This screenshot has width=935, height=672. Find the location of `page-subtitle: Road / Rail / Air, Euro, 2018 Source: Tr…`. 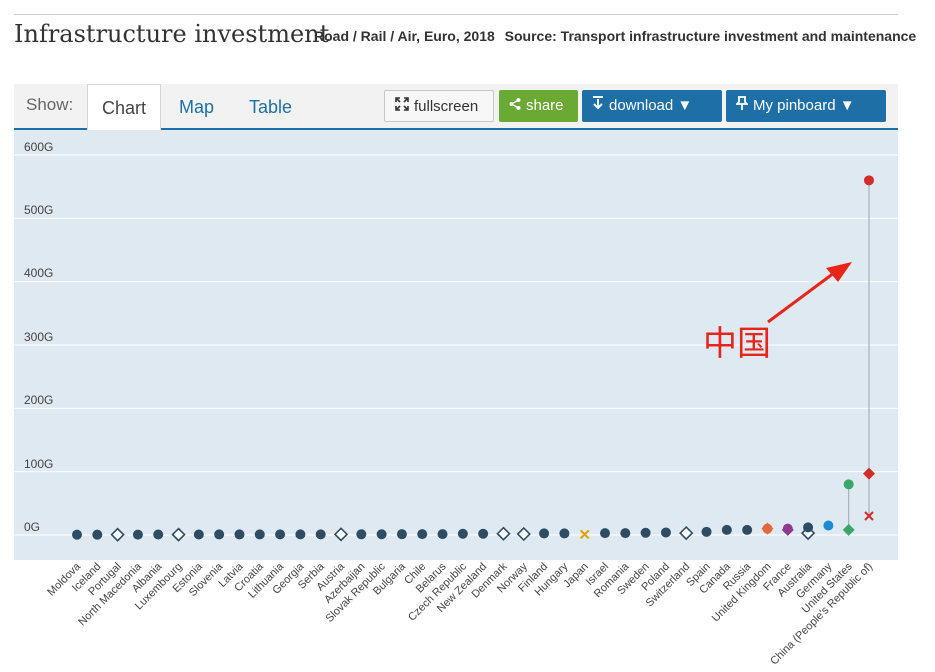

page-subtitle: Road / Rail / Air, Euro, 2018 Source: Tr… is located at coordinates (615, 36).